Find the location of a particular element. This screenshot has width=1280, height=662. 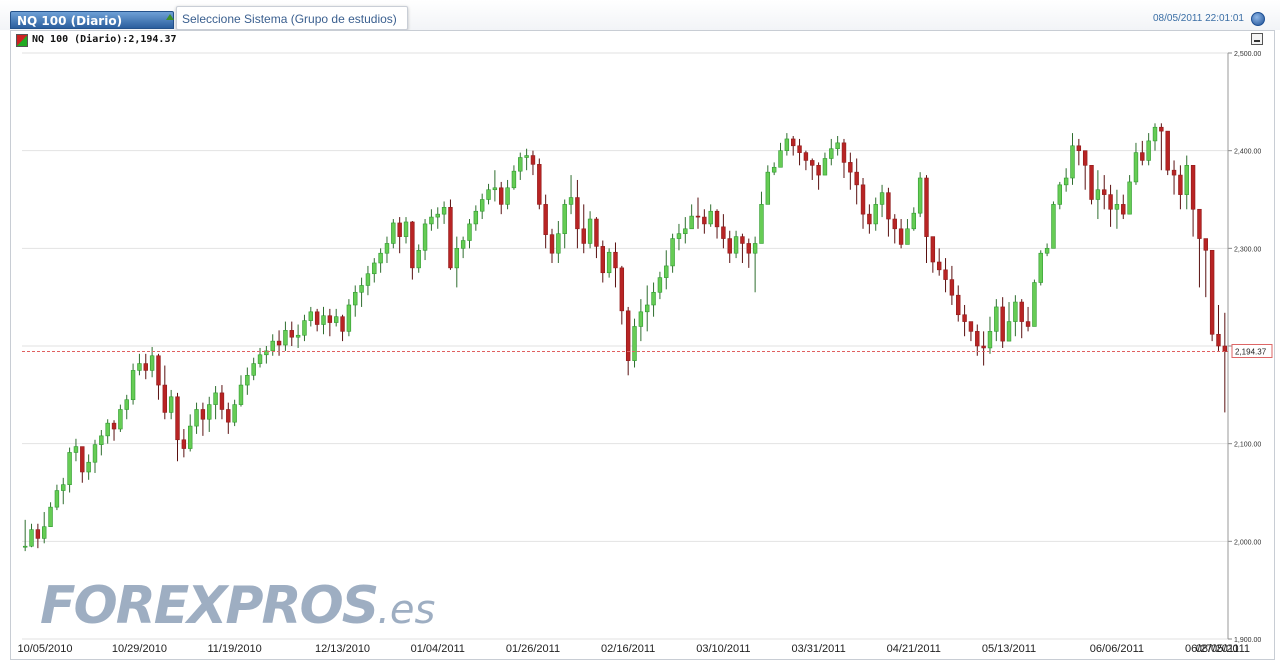

last-price-label: 2,194.37 is located at coordinates (1251, 351).